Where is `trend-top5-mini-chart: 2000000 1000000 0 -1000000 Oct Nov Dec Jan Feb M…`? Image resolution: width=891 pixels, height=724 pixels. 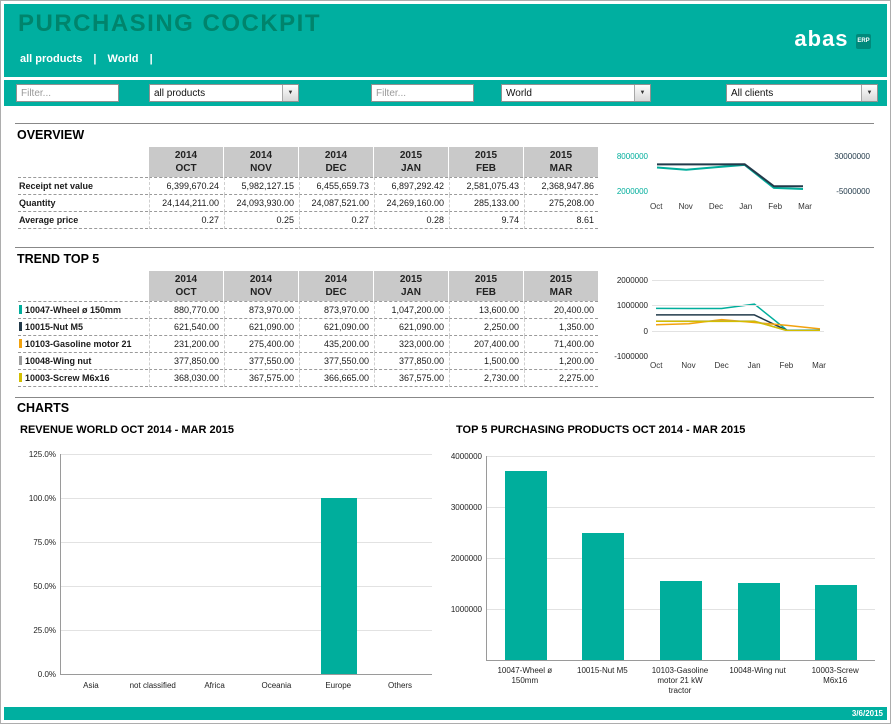 trend-top5-mini-chart: 2000000 1000000 0 -1000000 Oct Nov Dec Jan Feb M… is located at coordinates (739, 323).